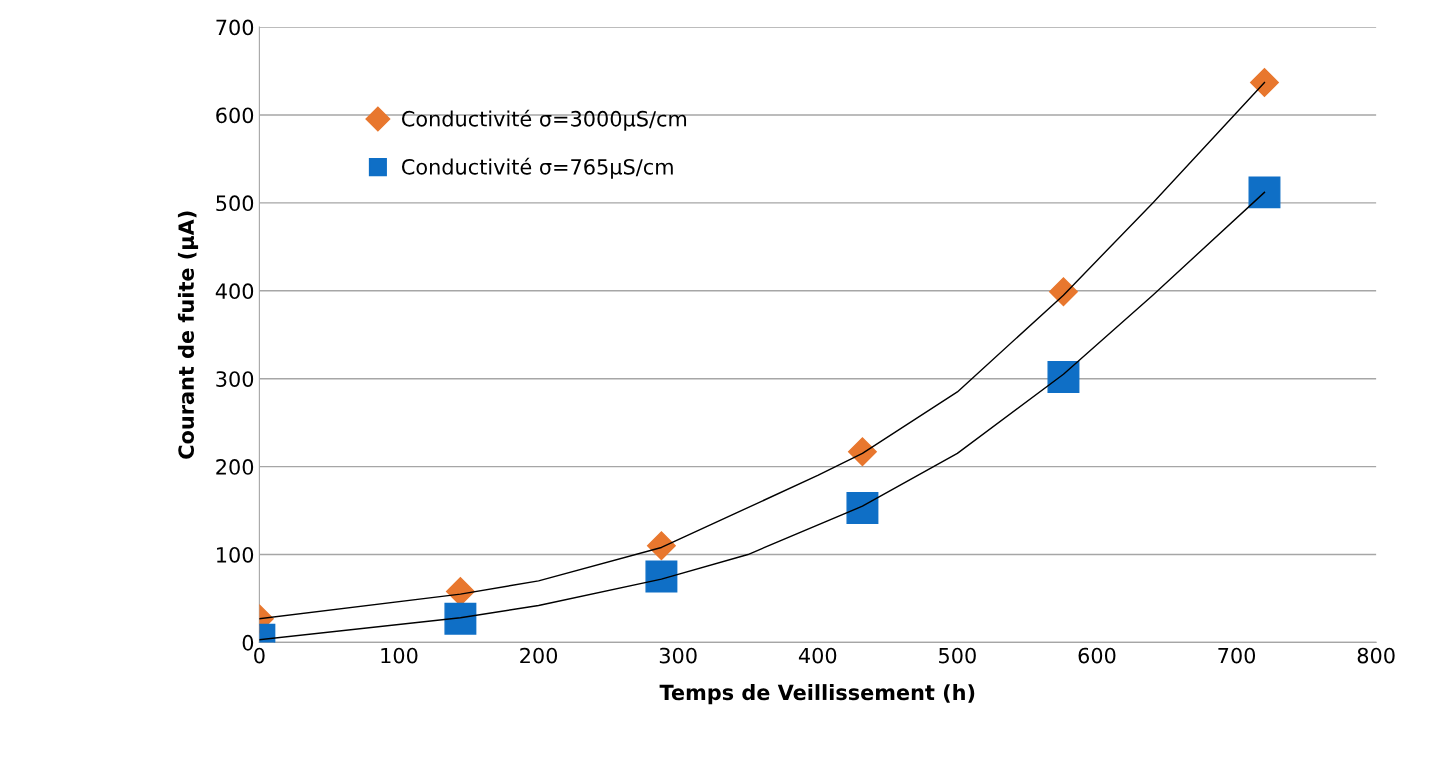  I want to click on x-tick-label: 300, so click(678, 655).